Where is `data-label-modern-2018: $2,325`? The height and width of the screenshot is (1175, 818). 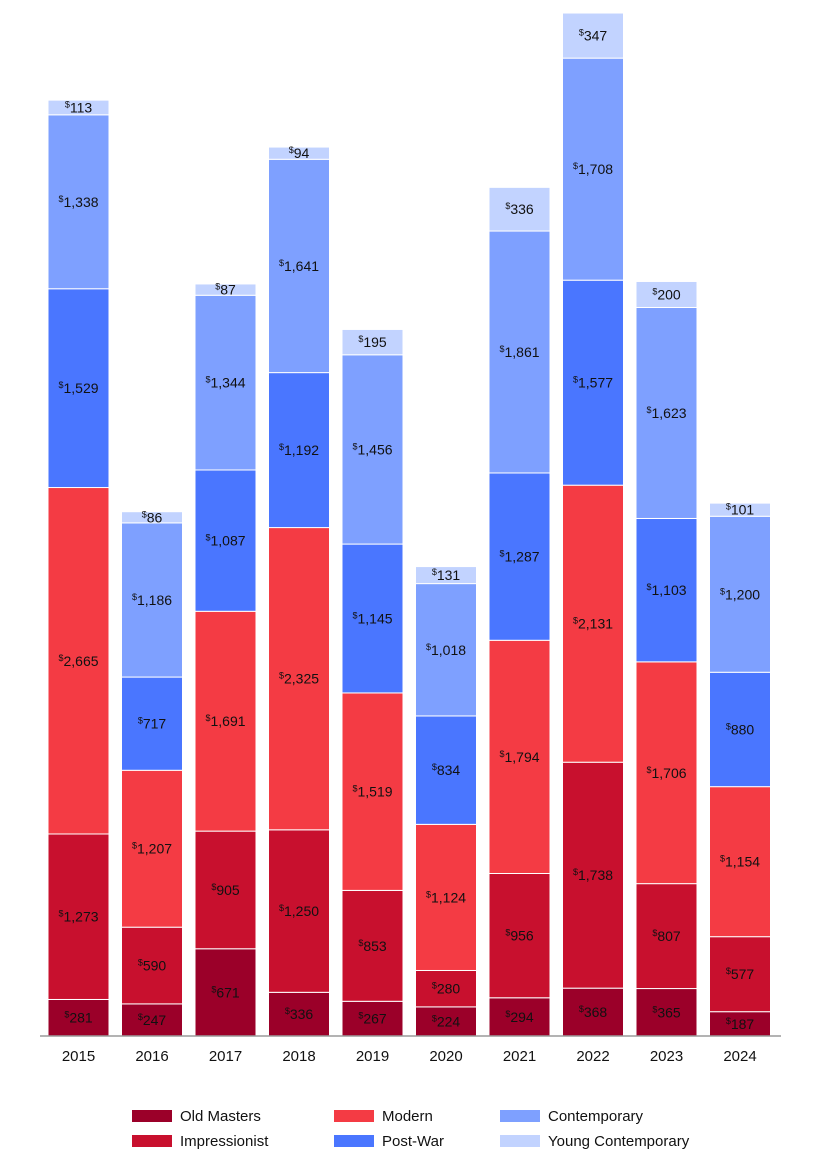 data-label-modern-2018: $2,325 is located at coordinates (299, 679).